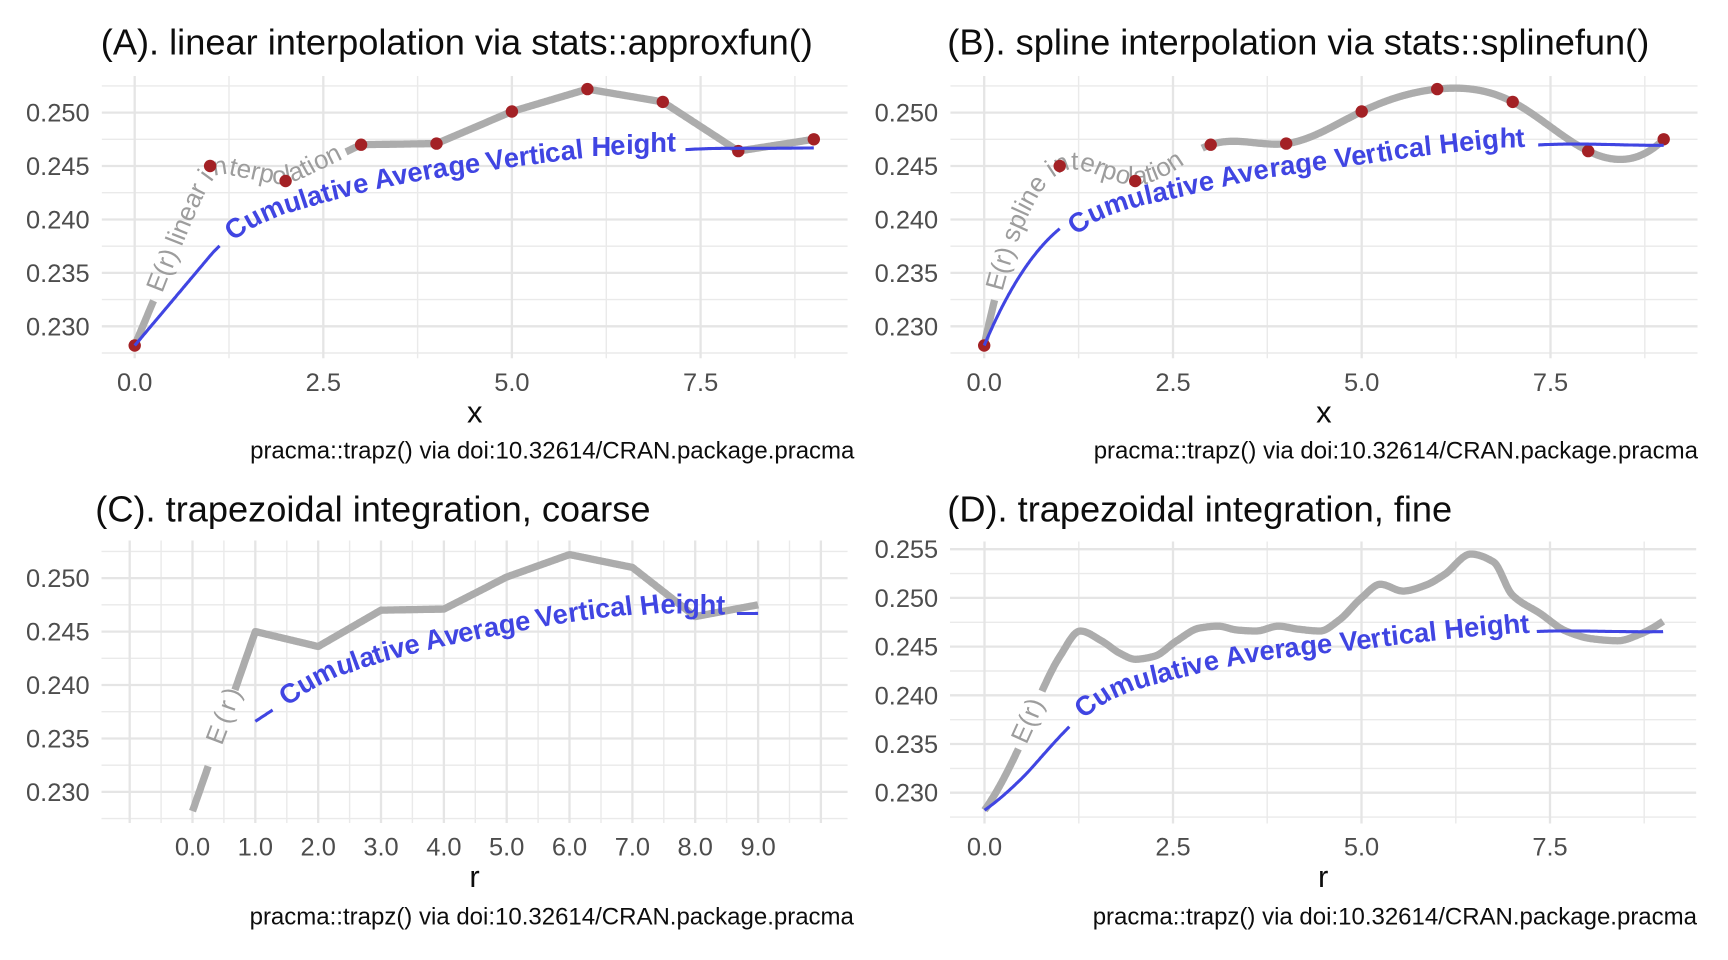 Image resolution: width=1728 pixels, height=960 pixels. What do you see at coordinates (443, 847) in the screenshot?
I see `svg-text: 4.0` at bounding box center [443, 847].